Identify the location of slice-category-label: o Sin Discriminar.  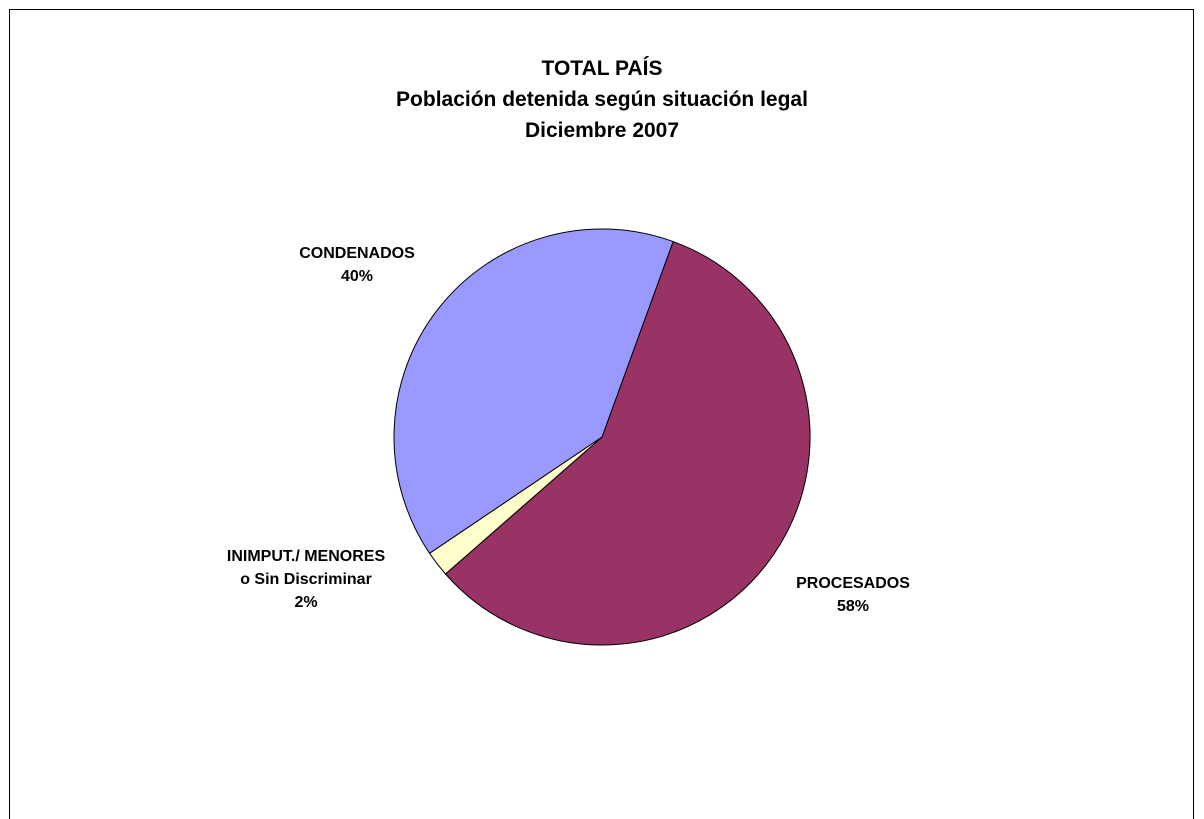
(306, 579).